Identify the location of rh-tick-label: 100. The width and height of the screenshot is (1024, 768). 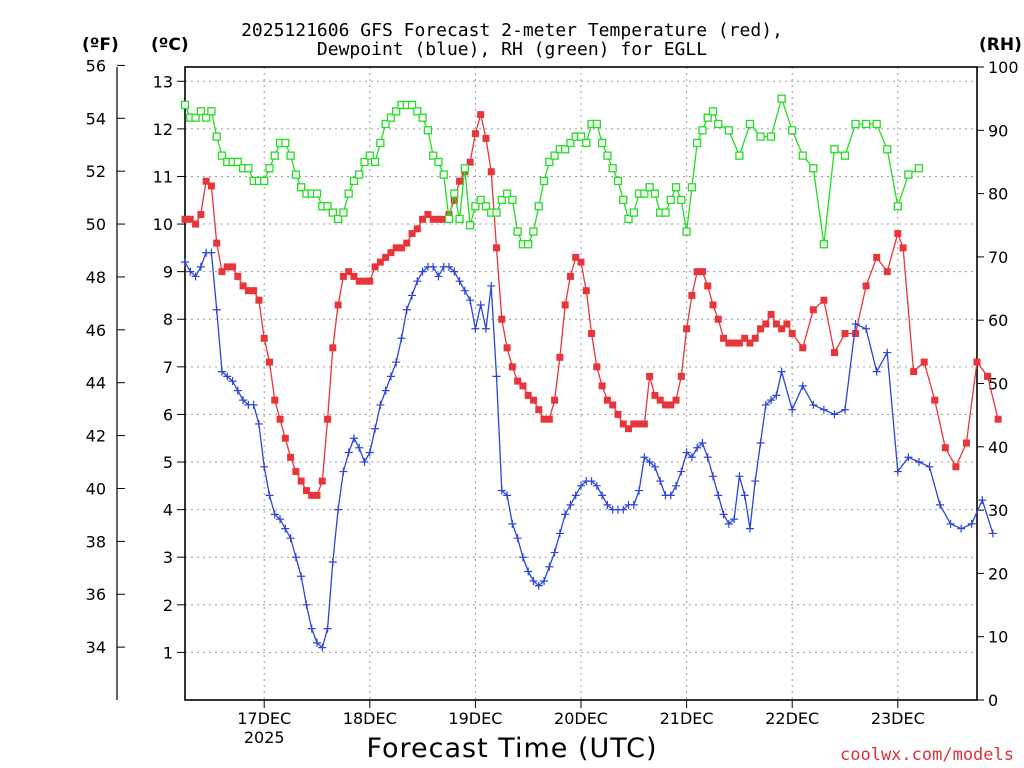
(1003, 67).